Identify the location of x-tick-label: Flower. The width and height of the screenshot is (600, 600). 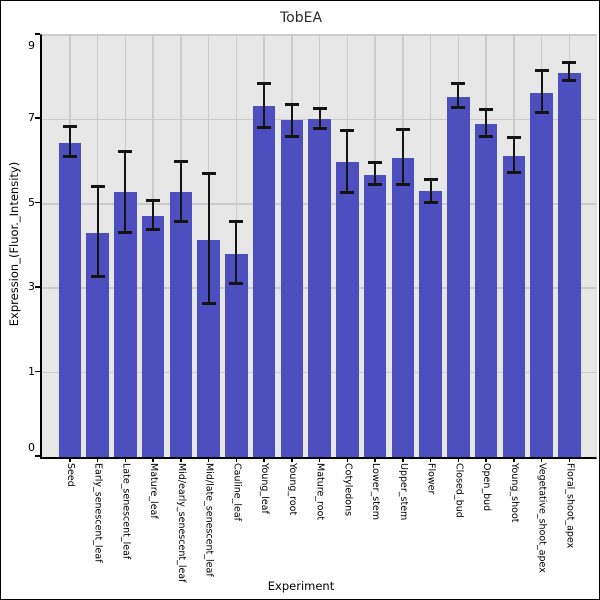
(431, 479).